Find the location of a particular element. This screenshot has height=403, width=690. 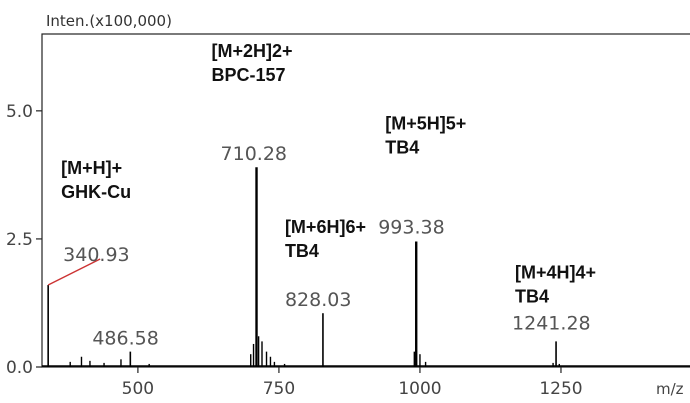

peak-value-label: 486.58 is located at coordinates (125, 339).